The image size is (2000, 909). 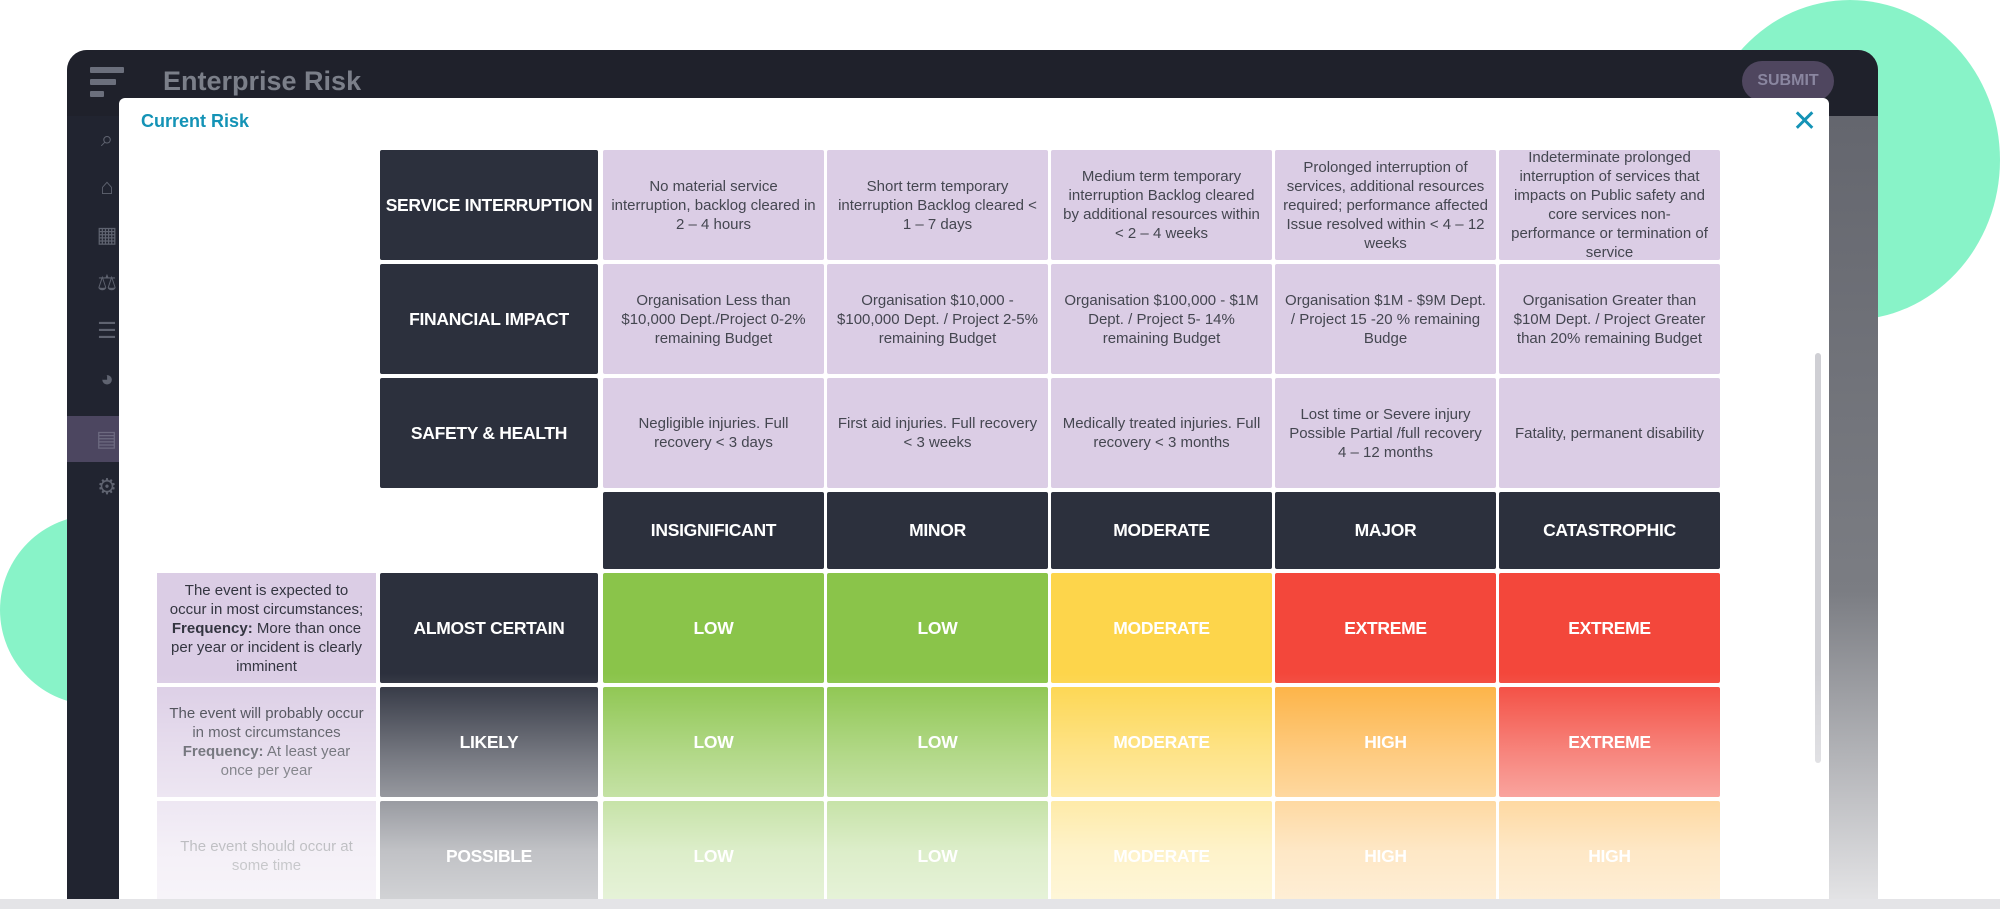 I want to click on impact-description: Fatality, permanent disability, so click(x=1609, y=433).